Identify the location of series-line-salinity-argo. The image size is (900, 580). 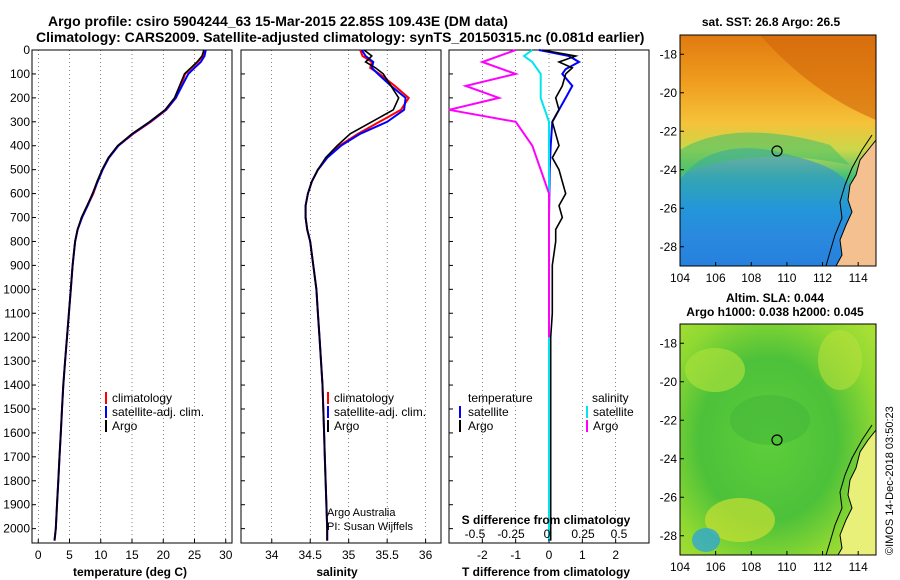
(499, 193).